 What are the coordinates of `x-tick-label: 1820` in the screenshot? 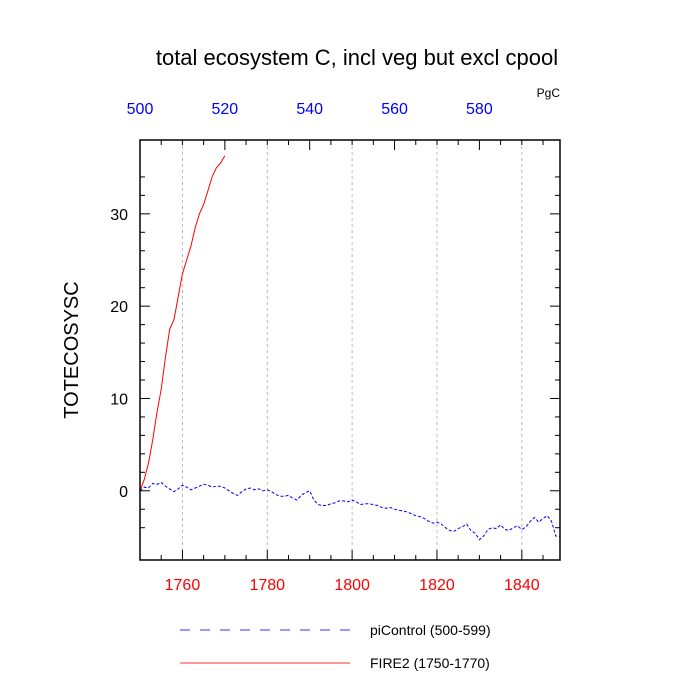 It's located at (437, 585).